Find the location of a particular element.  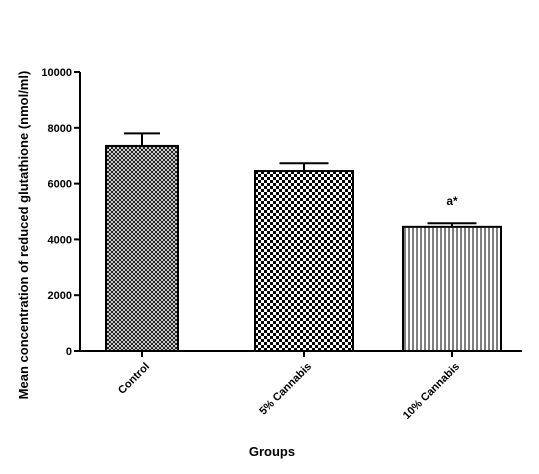

y-tick-label: 8000 is located at coordinates (60, 129).